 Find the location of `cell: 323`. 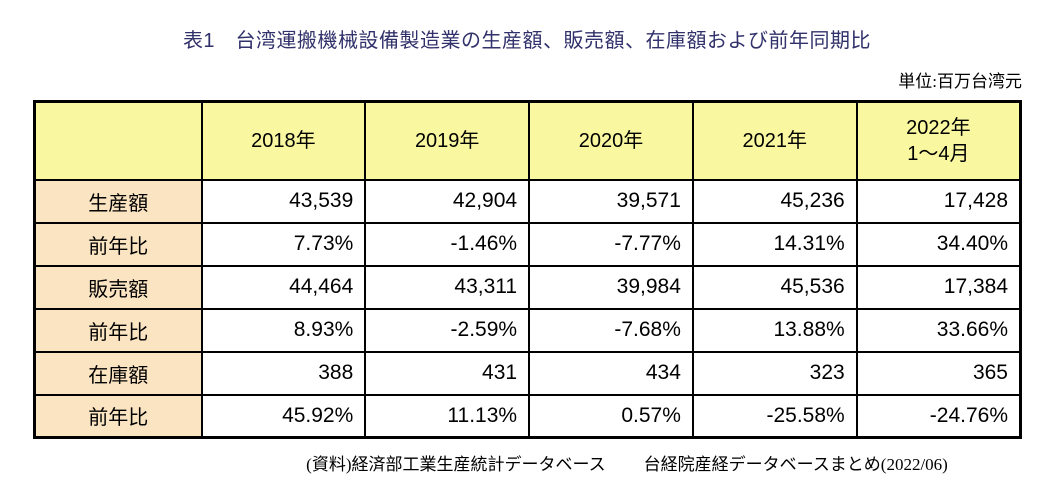

cell: 323 is located at coordinates (774, 373).